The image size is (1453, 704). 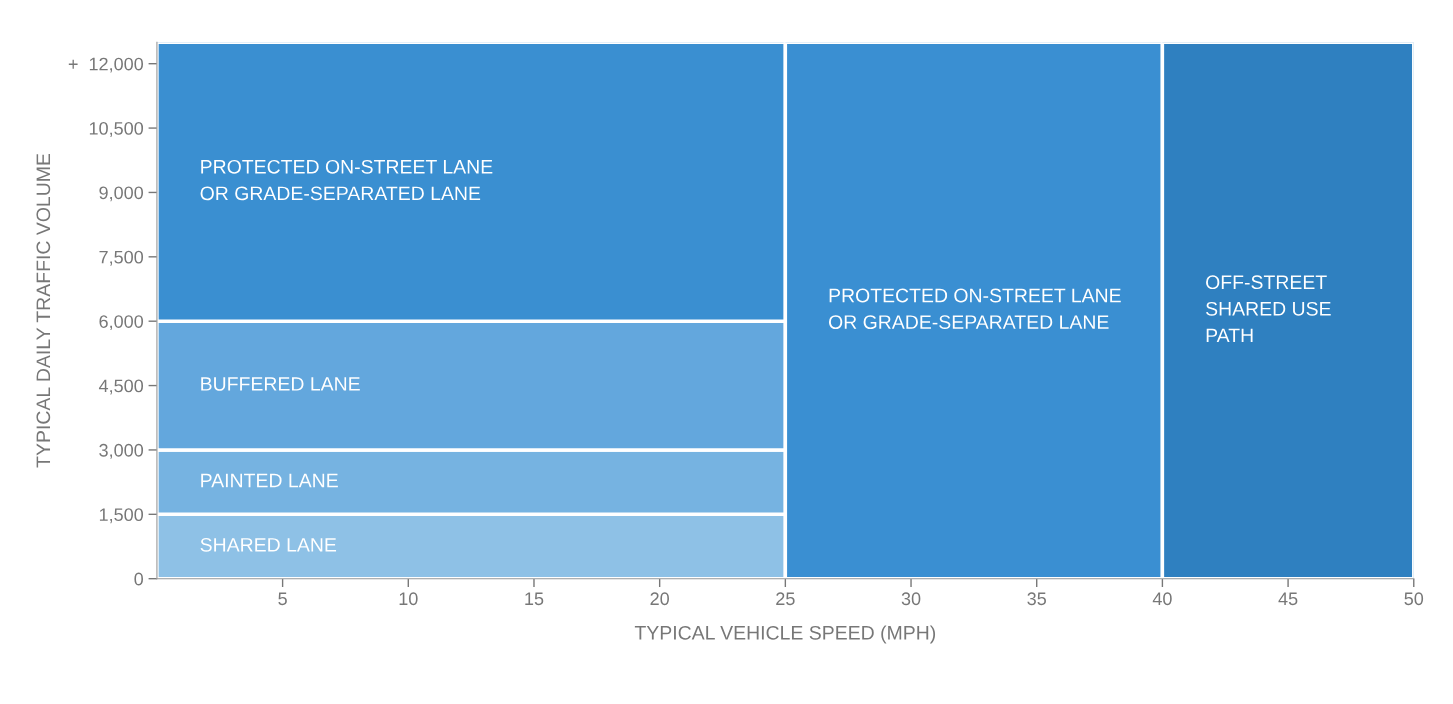 I want to click on y-tick-label: 3,000, so click(x=121, y=451).